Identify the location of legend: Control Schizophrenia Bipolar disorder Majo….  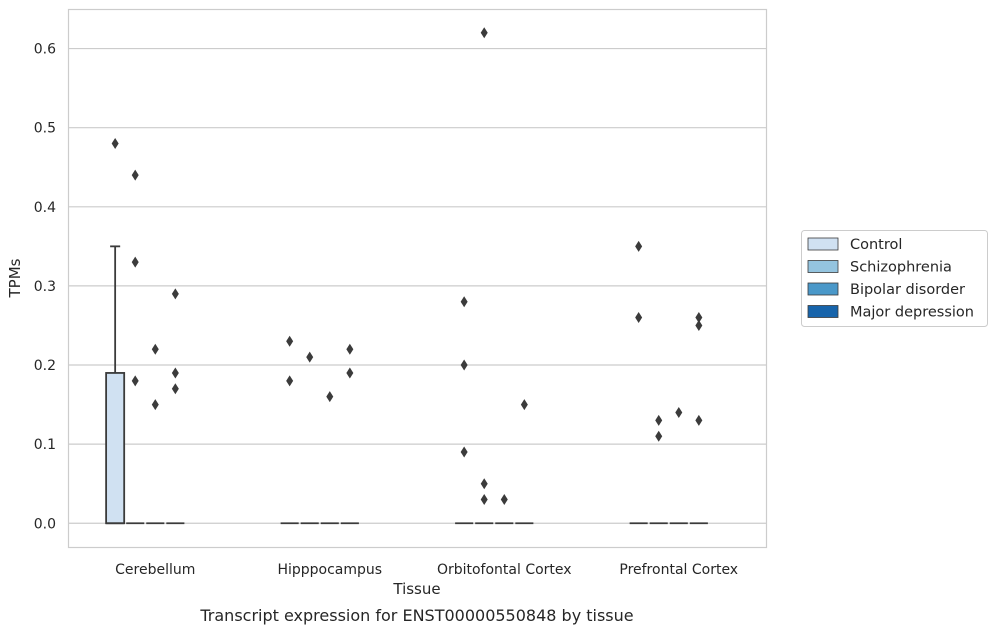
(894, 278).